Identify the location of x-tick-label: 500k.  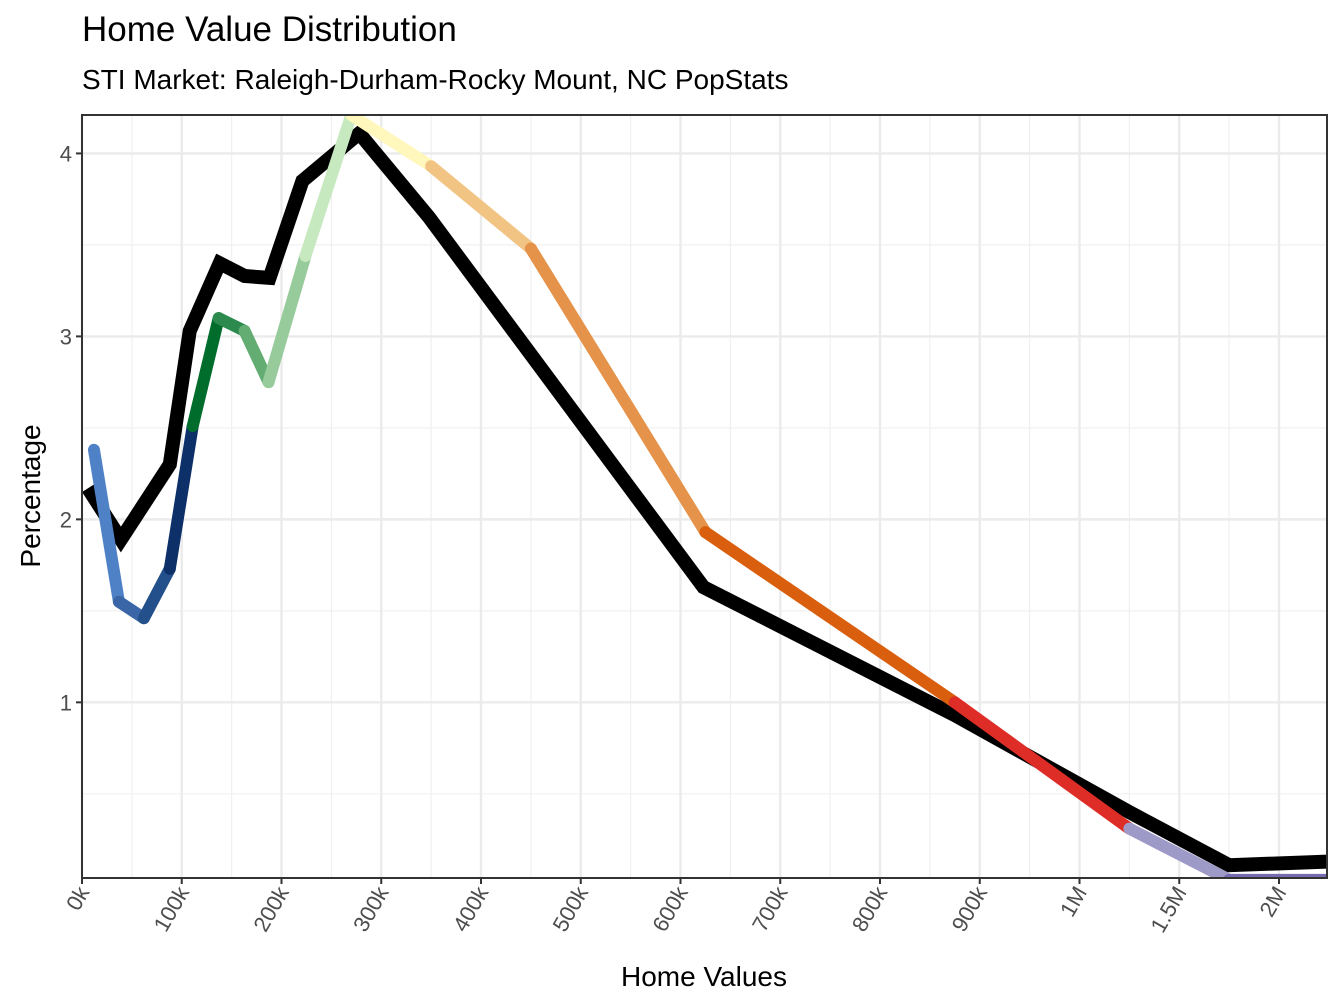
(571, 908).